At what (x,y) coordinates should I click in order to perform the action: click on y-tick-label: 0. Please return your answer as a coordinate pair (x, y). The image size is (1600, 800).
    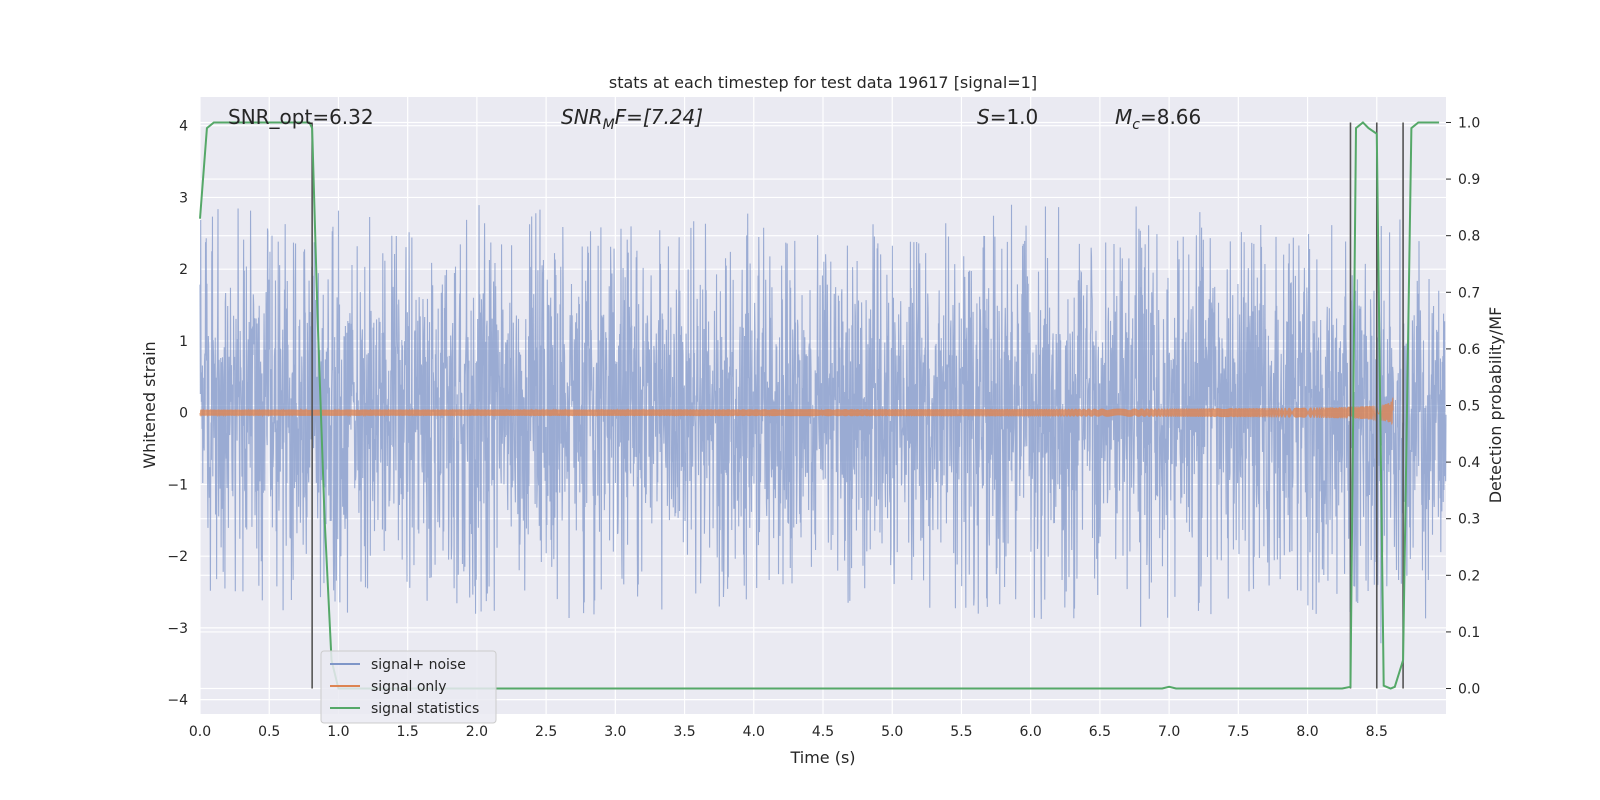
    Looking at the image, I should click on (183, 414).